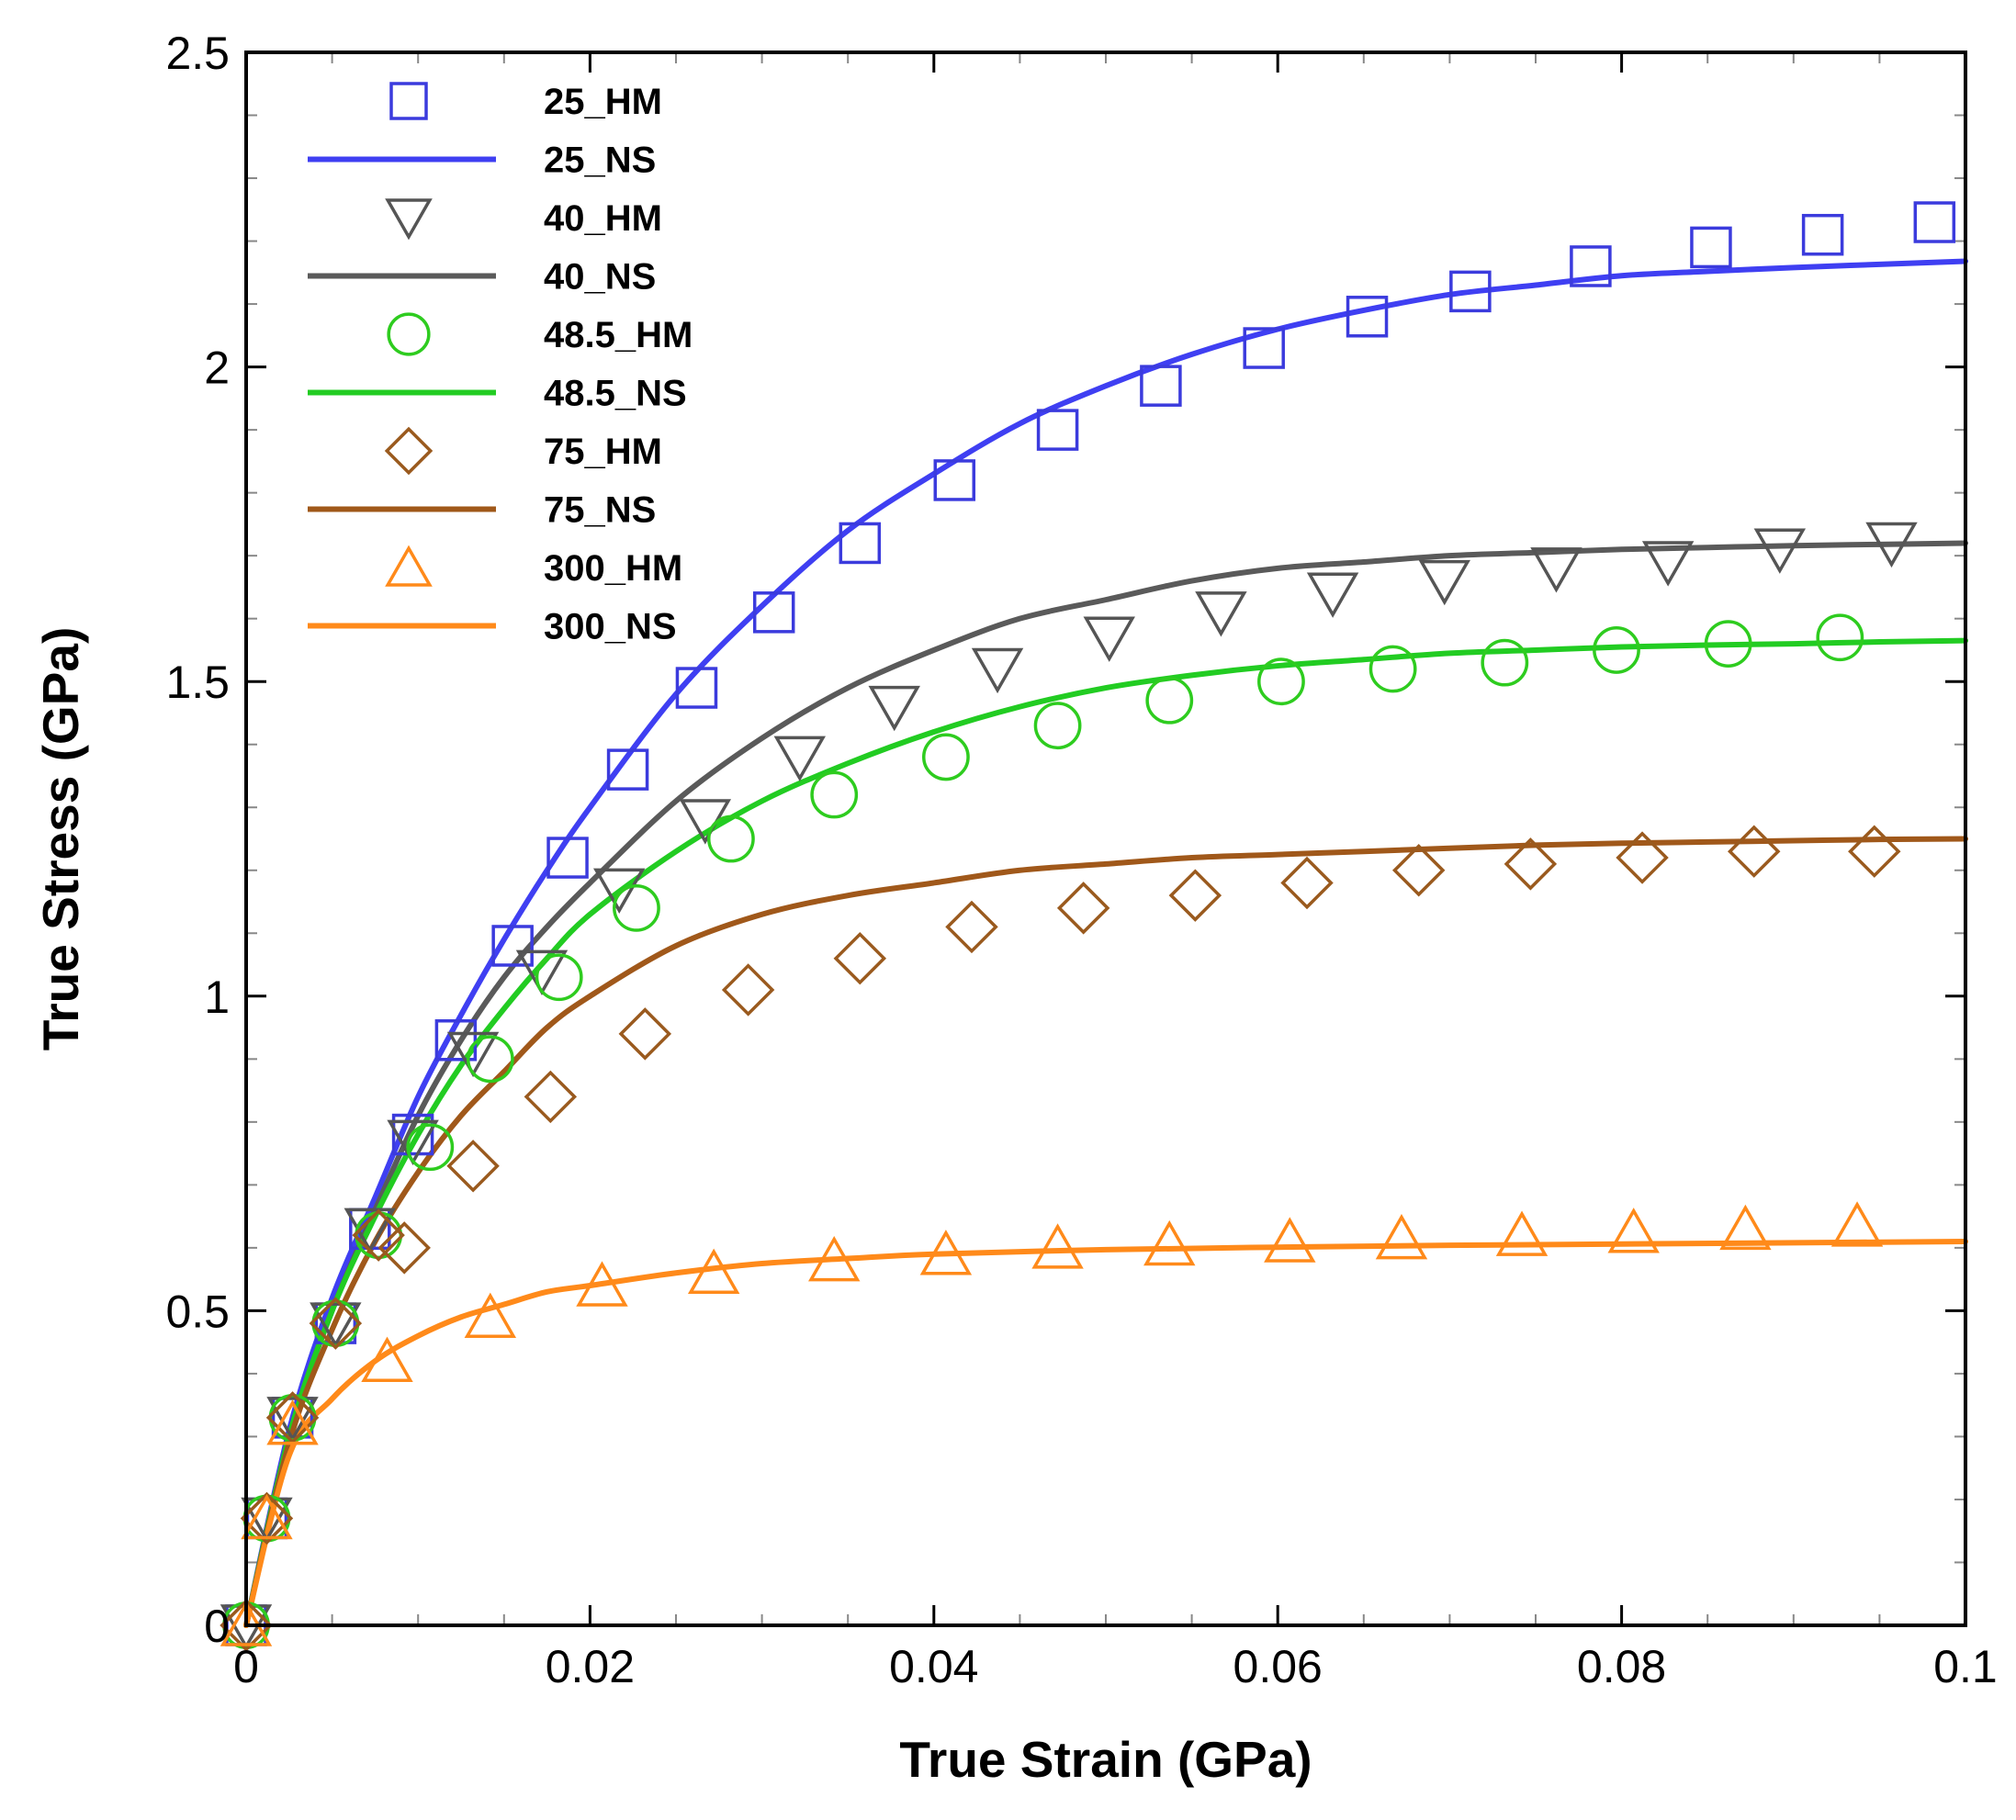 Image resolution: width=2016 pixels, height=1820 pixels. I want to click on legend-label: 300_NS, so click(610, 627).